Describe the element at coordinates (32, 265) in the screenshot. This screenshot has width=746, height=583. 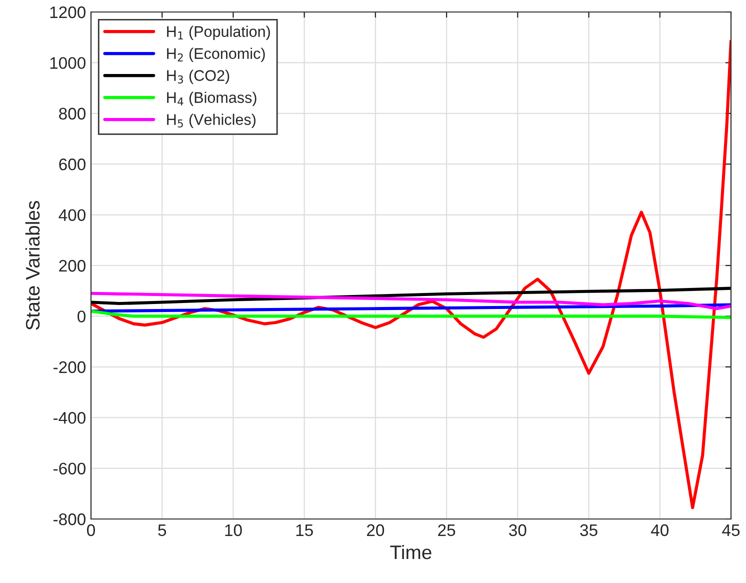
I see `y-axis-title: State Variables` at that location.